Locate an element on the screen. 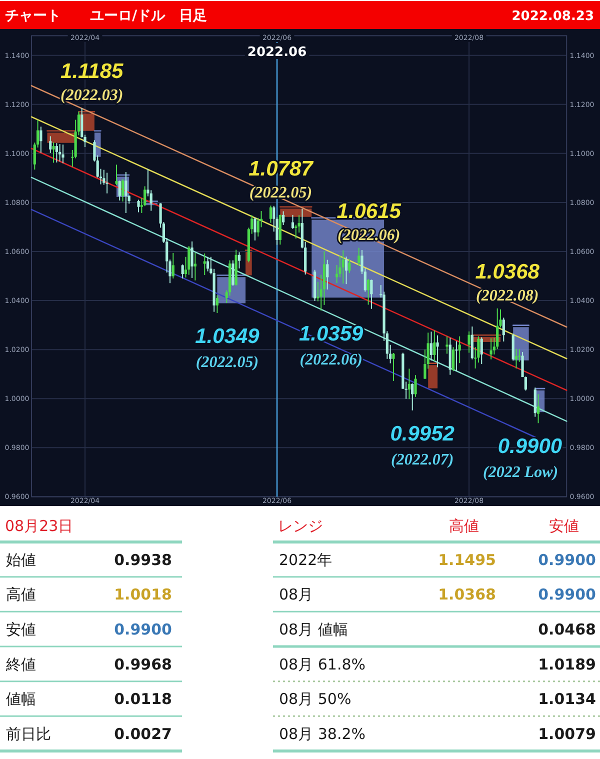 The image size is (600, 759). data-label: 0.0468 is located at coordinates (567, 629).